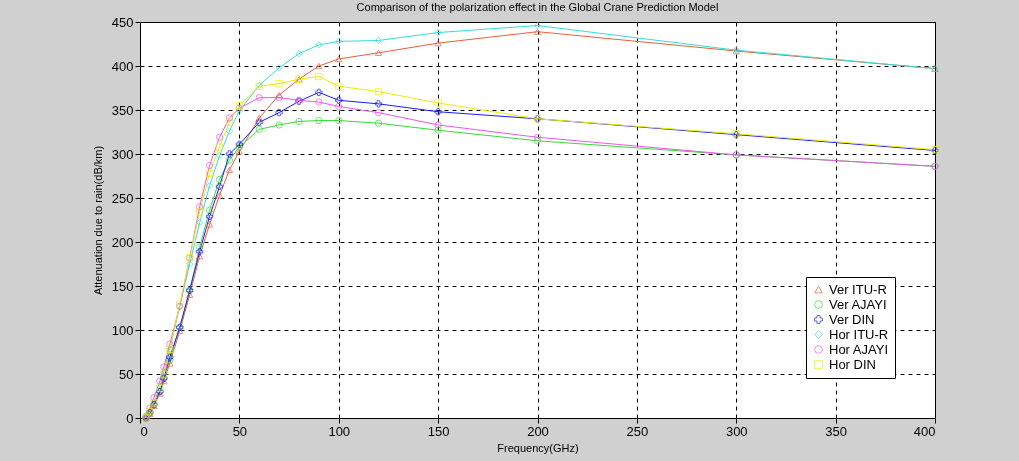 The width and height of the screenshot is (1019, 461). What do you see at coordinates (924, 431) in the screenshot?
I see `x-tick-label: 400` at bounding box center [924, 431].